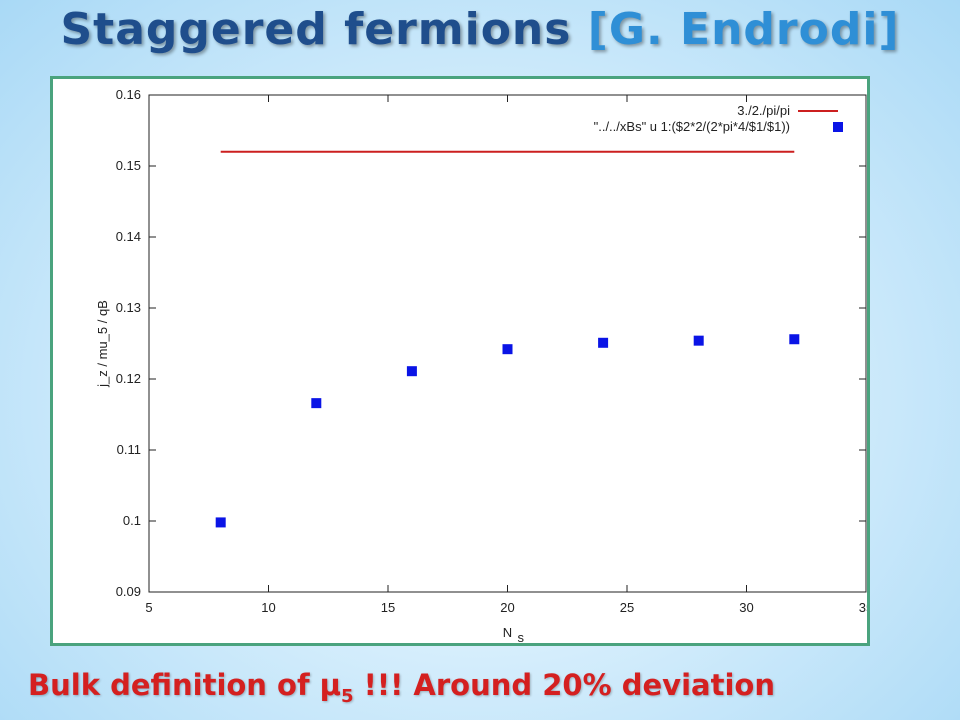 The height and width of the screenshot is (720, 960). What do you see at coordinates (863, 607) in the screenshot?
I see `x-tick-label: 35` at bounding box center [863, 607].